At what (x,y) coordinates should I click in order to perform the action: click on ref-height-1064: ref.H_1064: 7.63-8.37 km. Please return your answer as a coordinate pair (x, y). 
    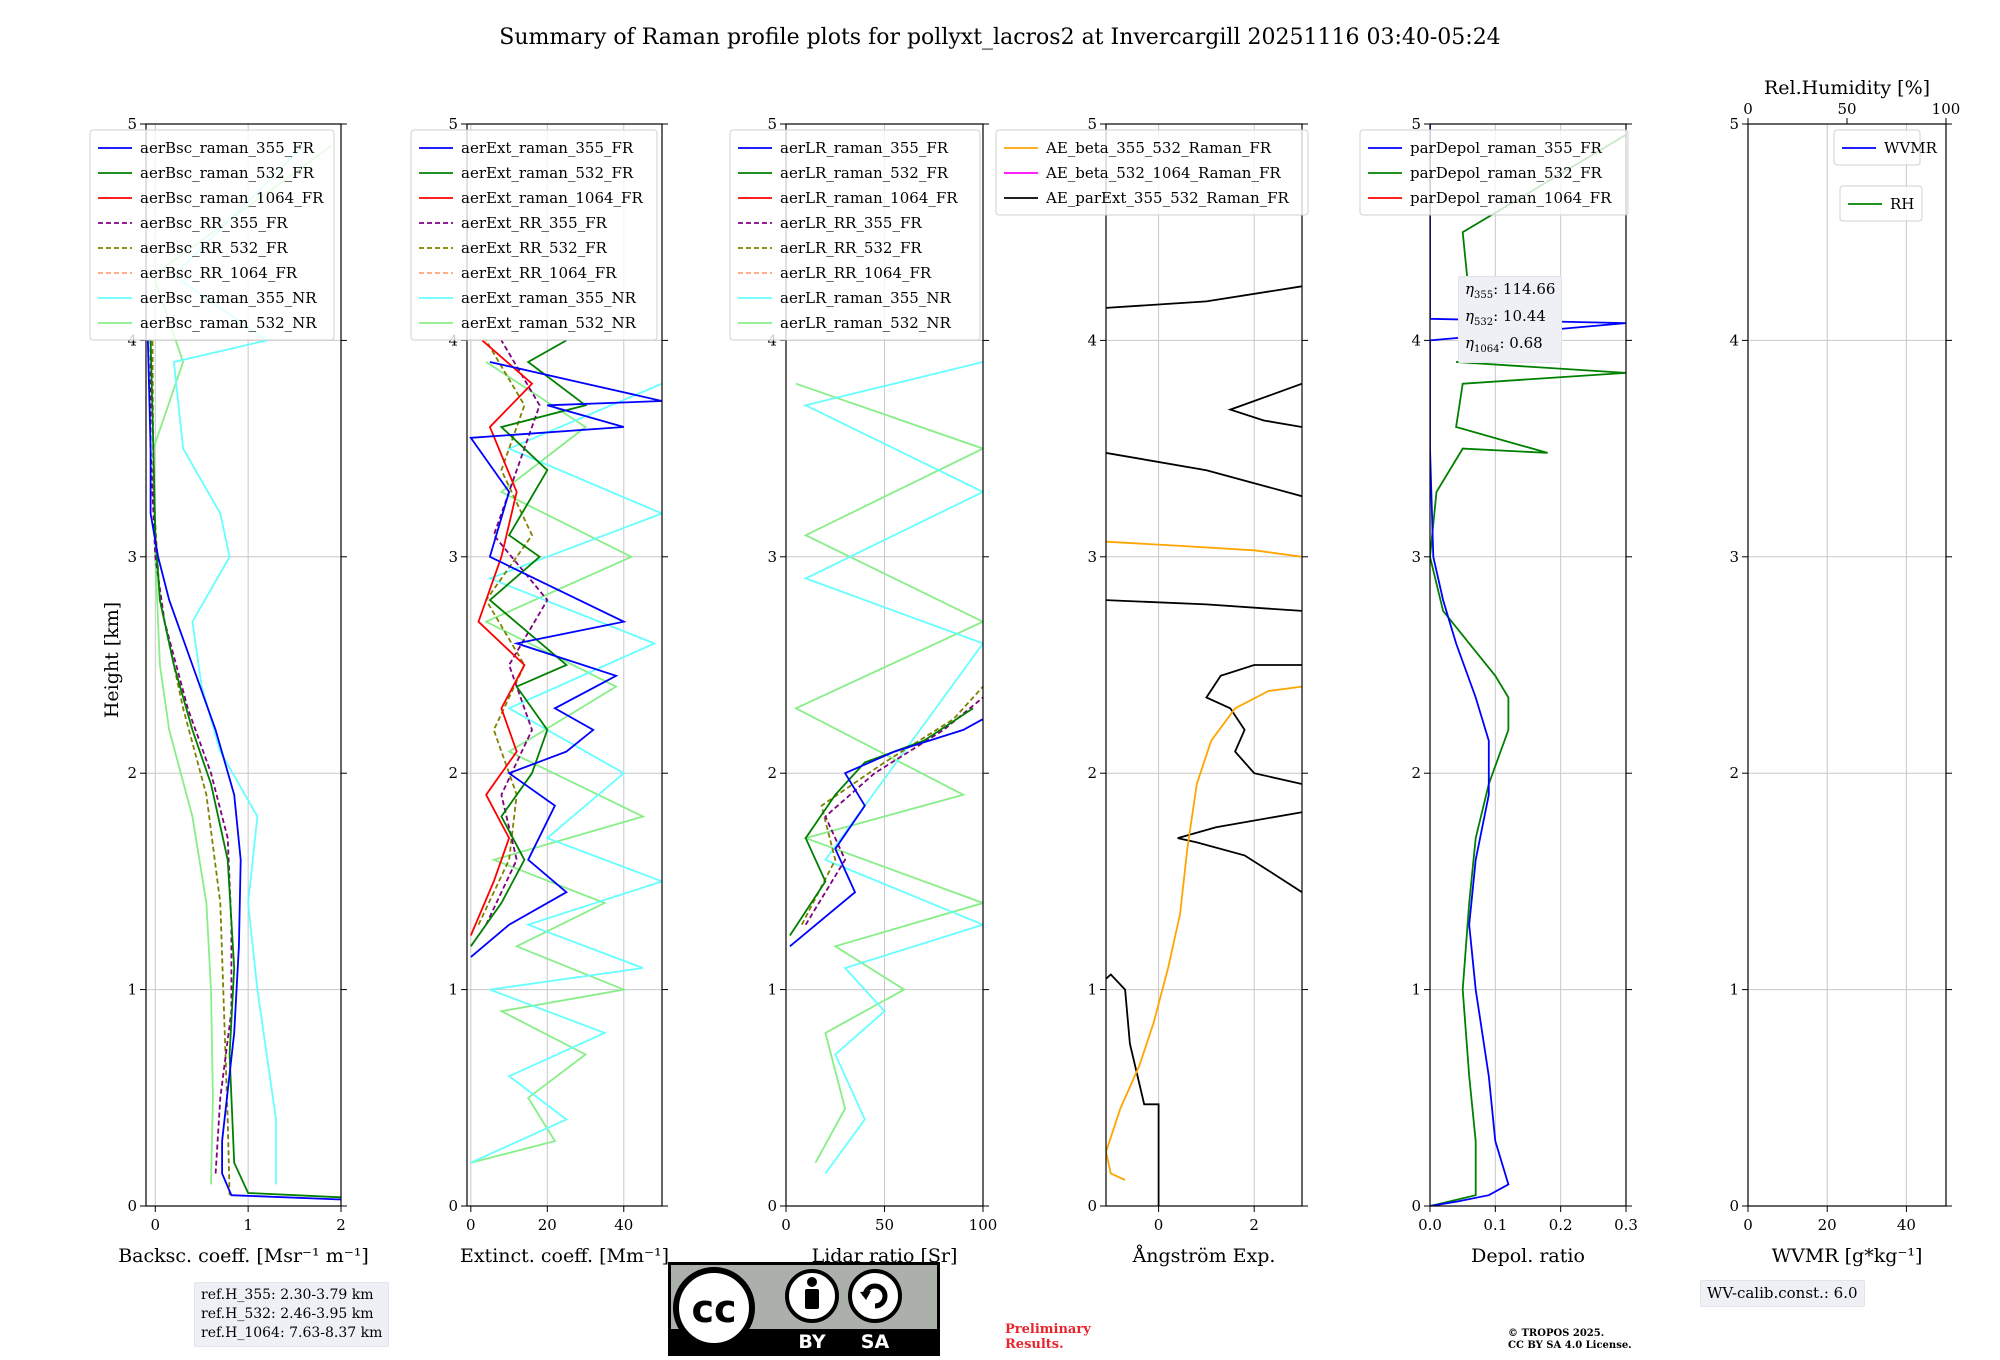
    Looking at the image, I should click on (292, 1333).